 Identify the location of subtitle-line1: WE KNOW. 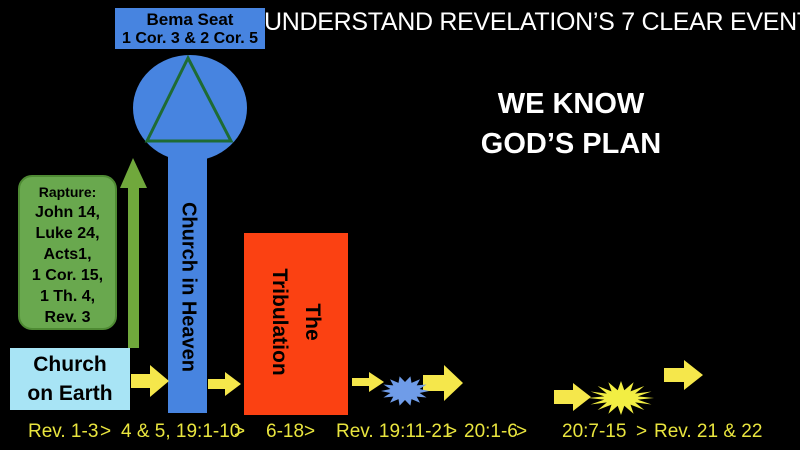
(571, 104).